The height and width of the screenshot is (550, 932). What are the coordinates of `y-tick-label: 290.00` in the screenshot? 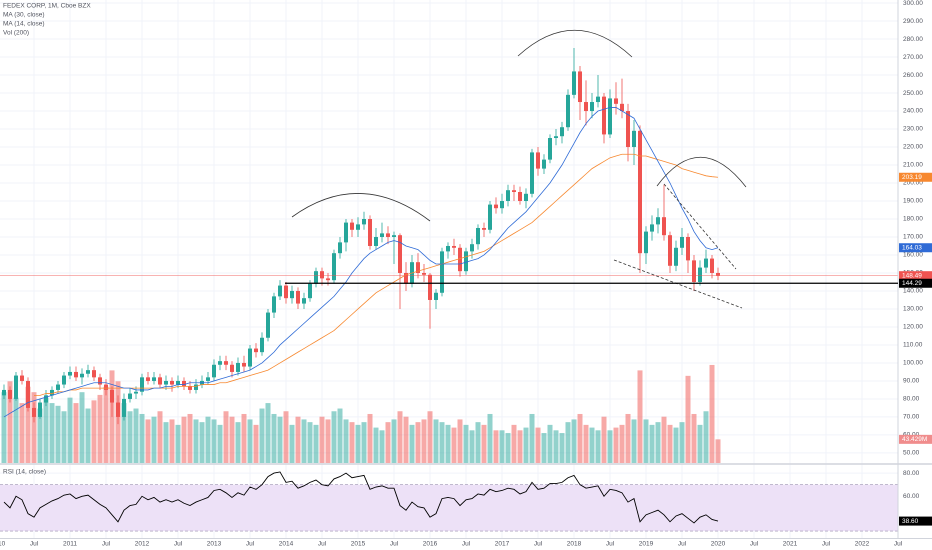 It's located at (913, 21).